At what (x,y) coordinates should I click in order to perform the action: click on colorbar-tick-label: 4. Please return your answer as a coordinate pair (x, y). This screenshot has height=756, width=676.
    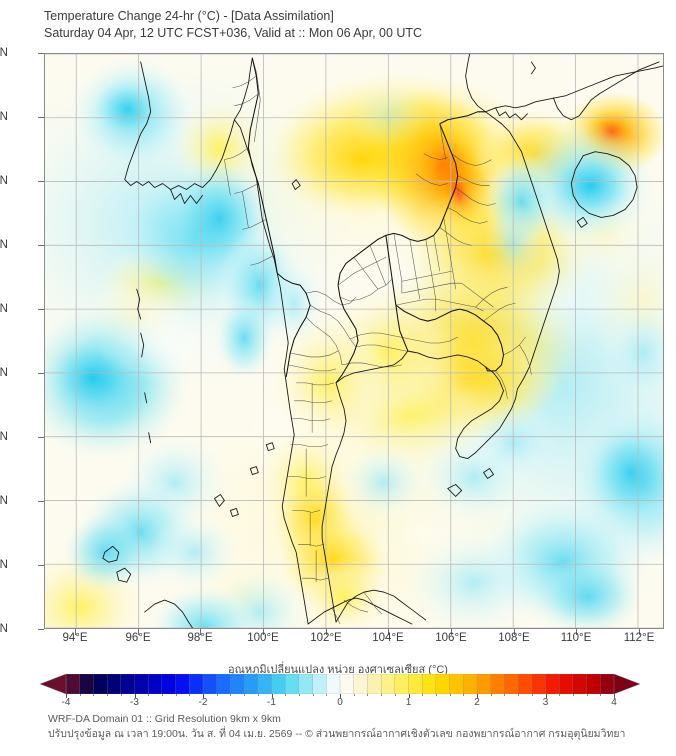
    Looking at the image, I should click on (614, 702).